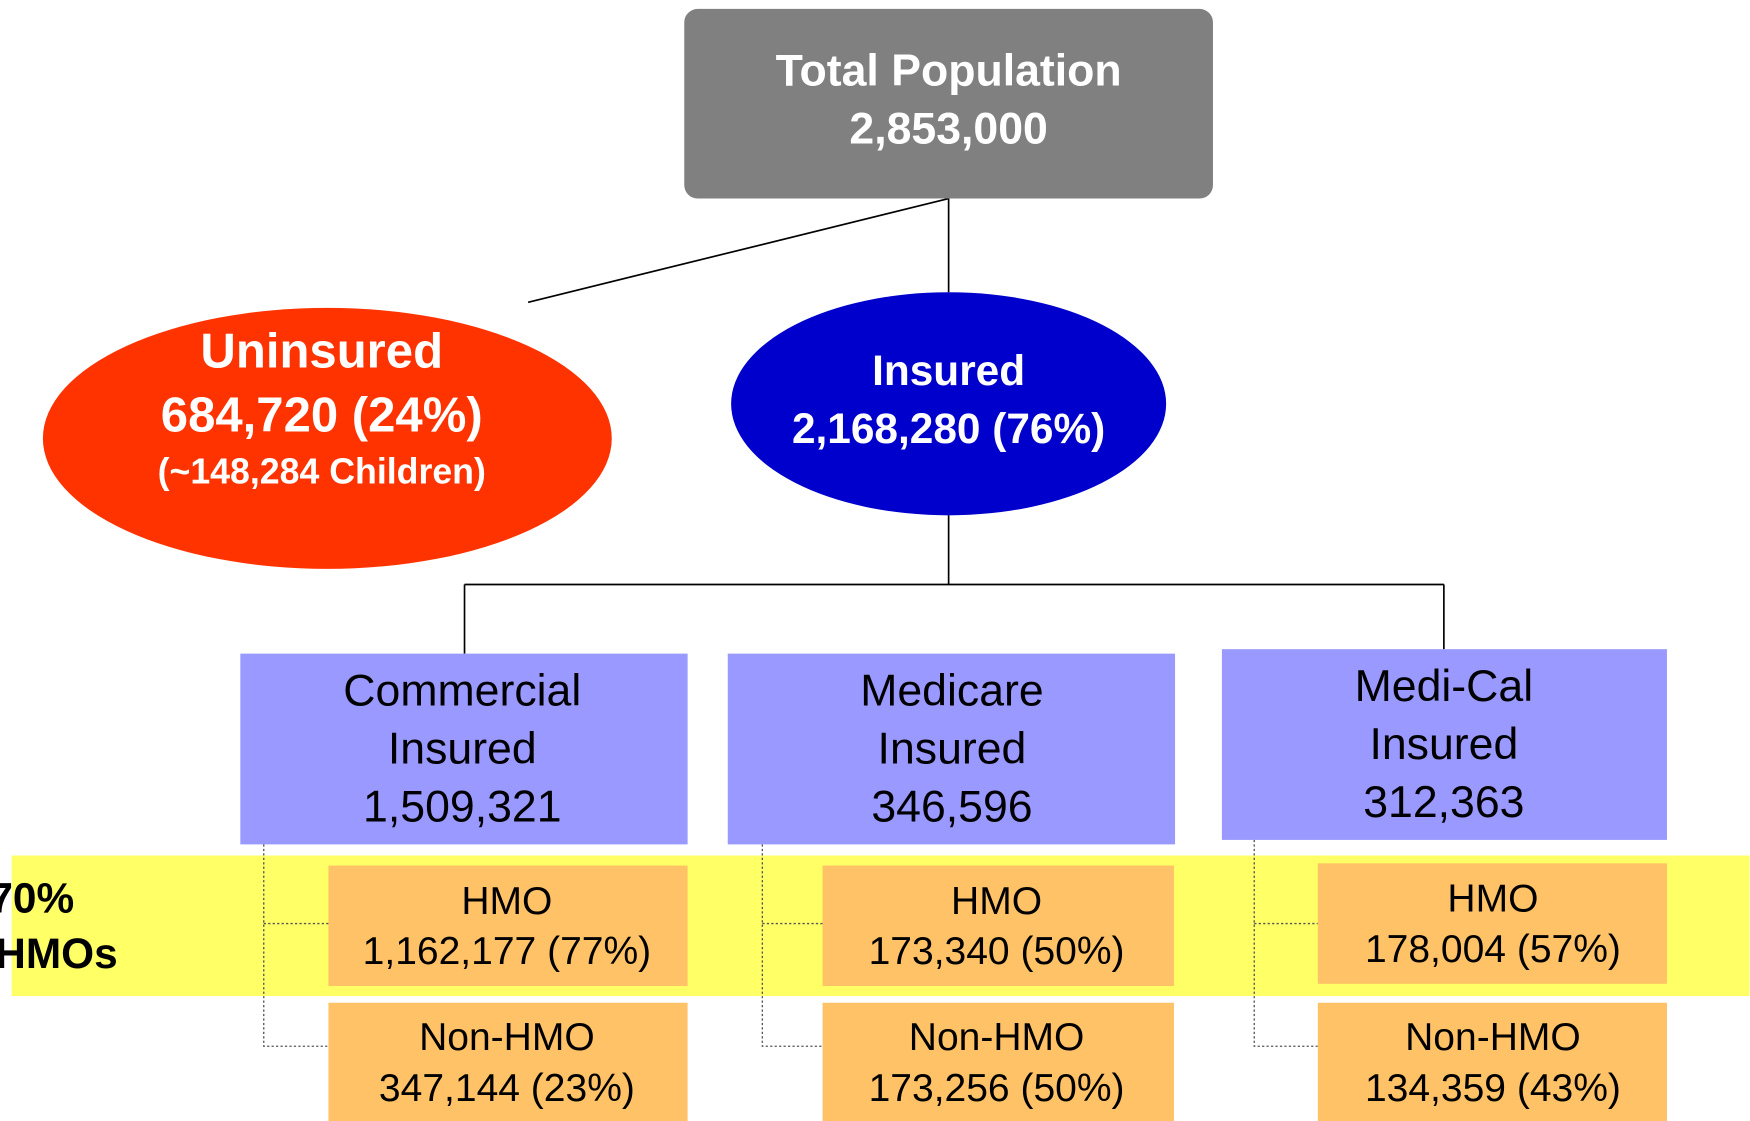 The height and width of the screenshot is (1121, 1750). What do you see at coordinates (321, 352) in the screenshot?
I see `uninsured-label: Uninsured` at bounding box center [321, 352].